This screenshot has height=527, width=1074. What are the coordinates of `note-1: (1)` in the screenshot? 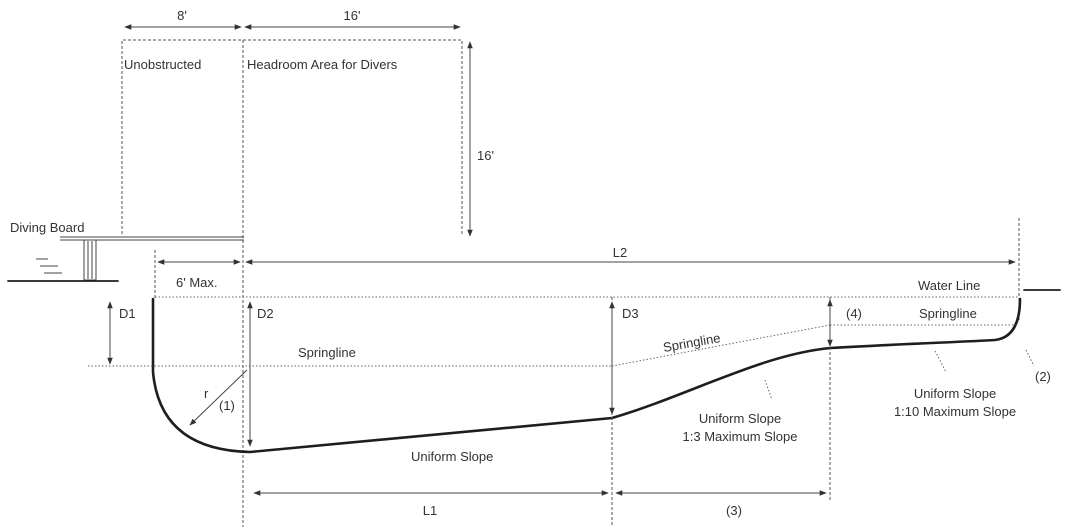 It's located at (227, 405).